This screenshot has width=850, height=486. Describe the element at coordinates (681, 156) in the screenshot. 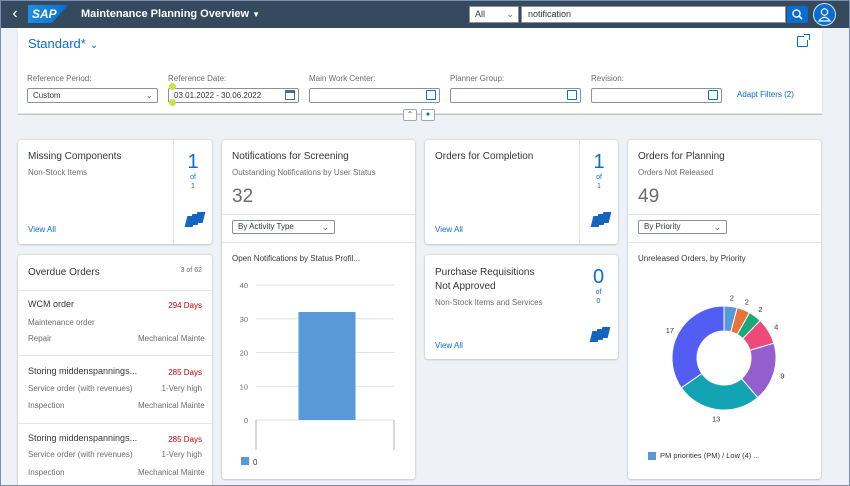

I see `card-title: Orders for Planning` at that location.